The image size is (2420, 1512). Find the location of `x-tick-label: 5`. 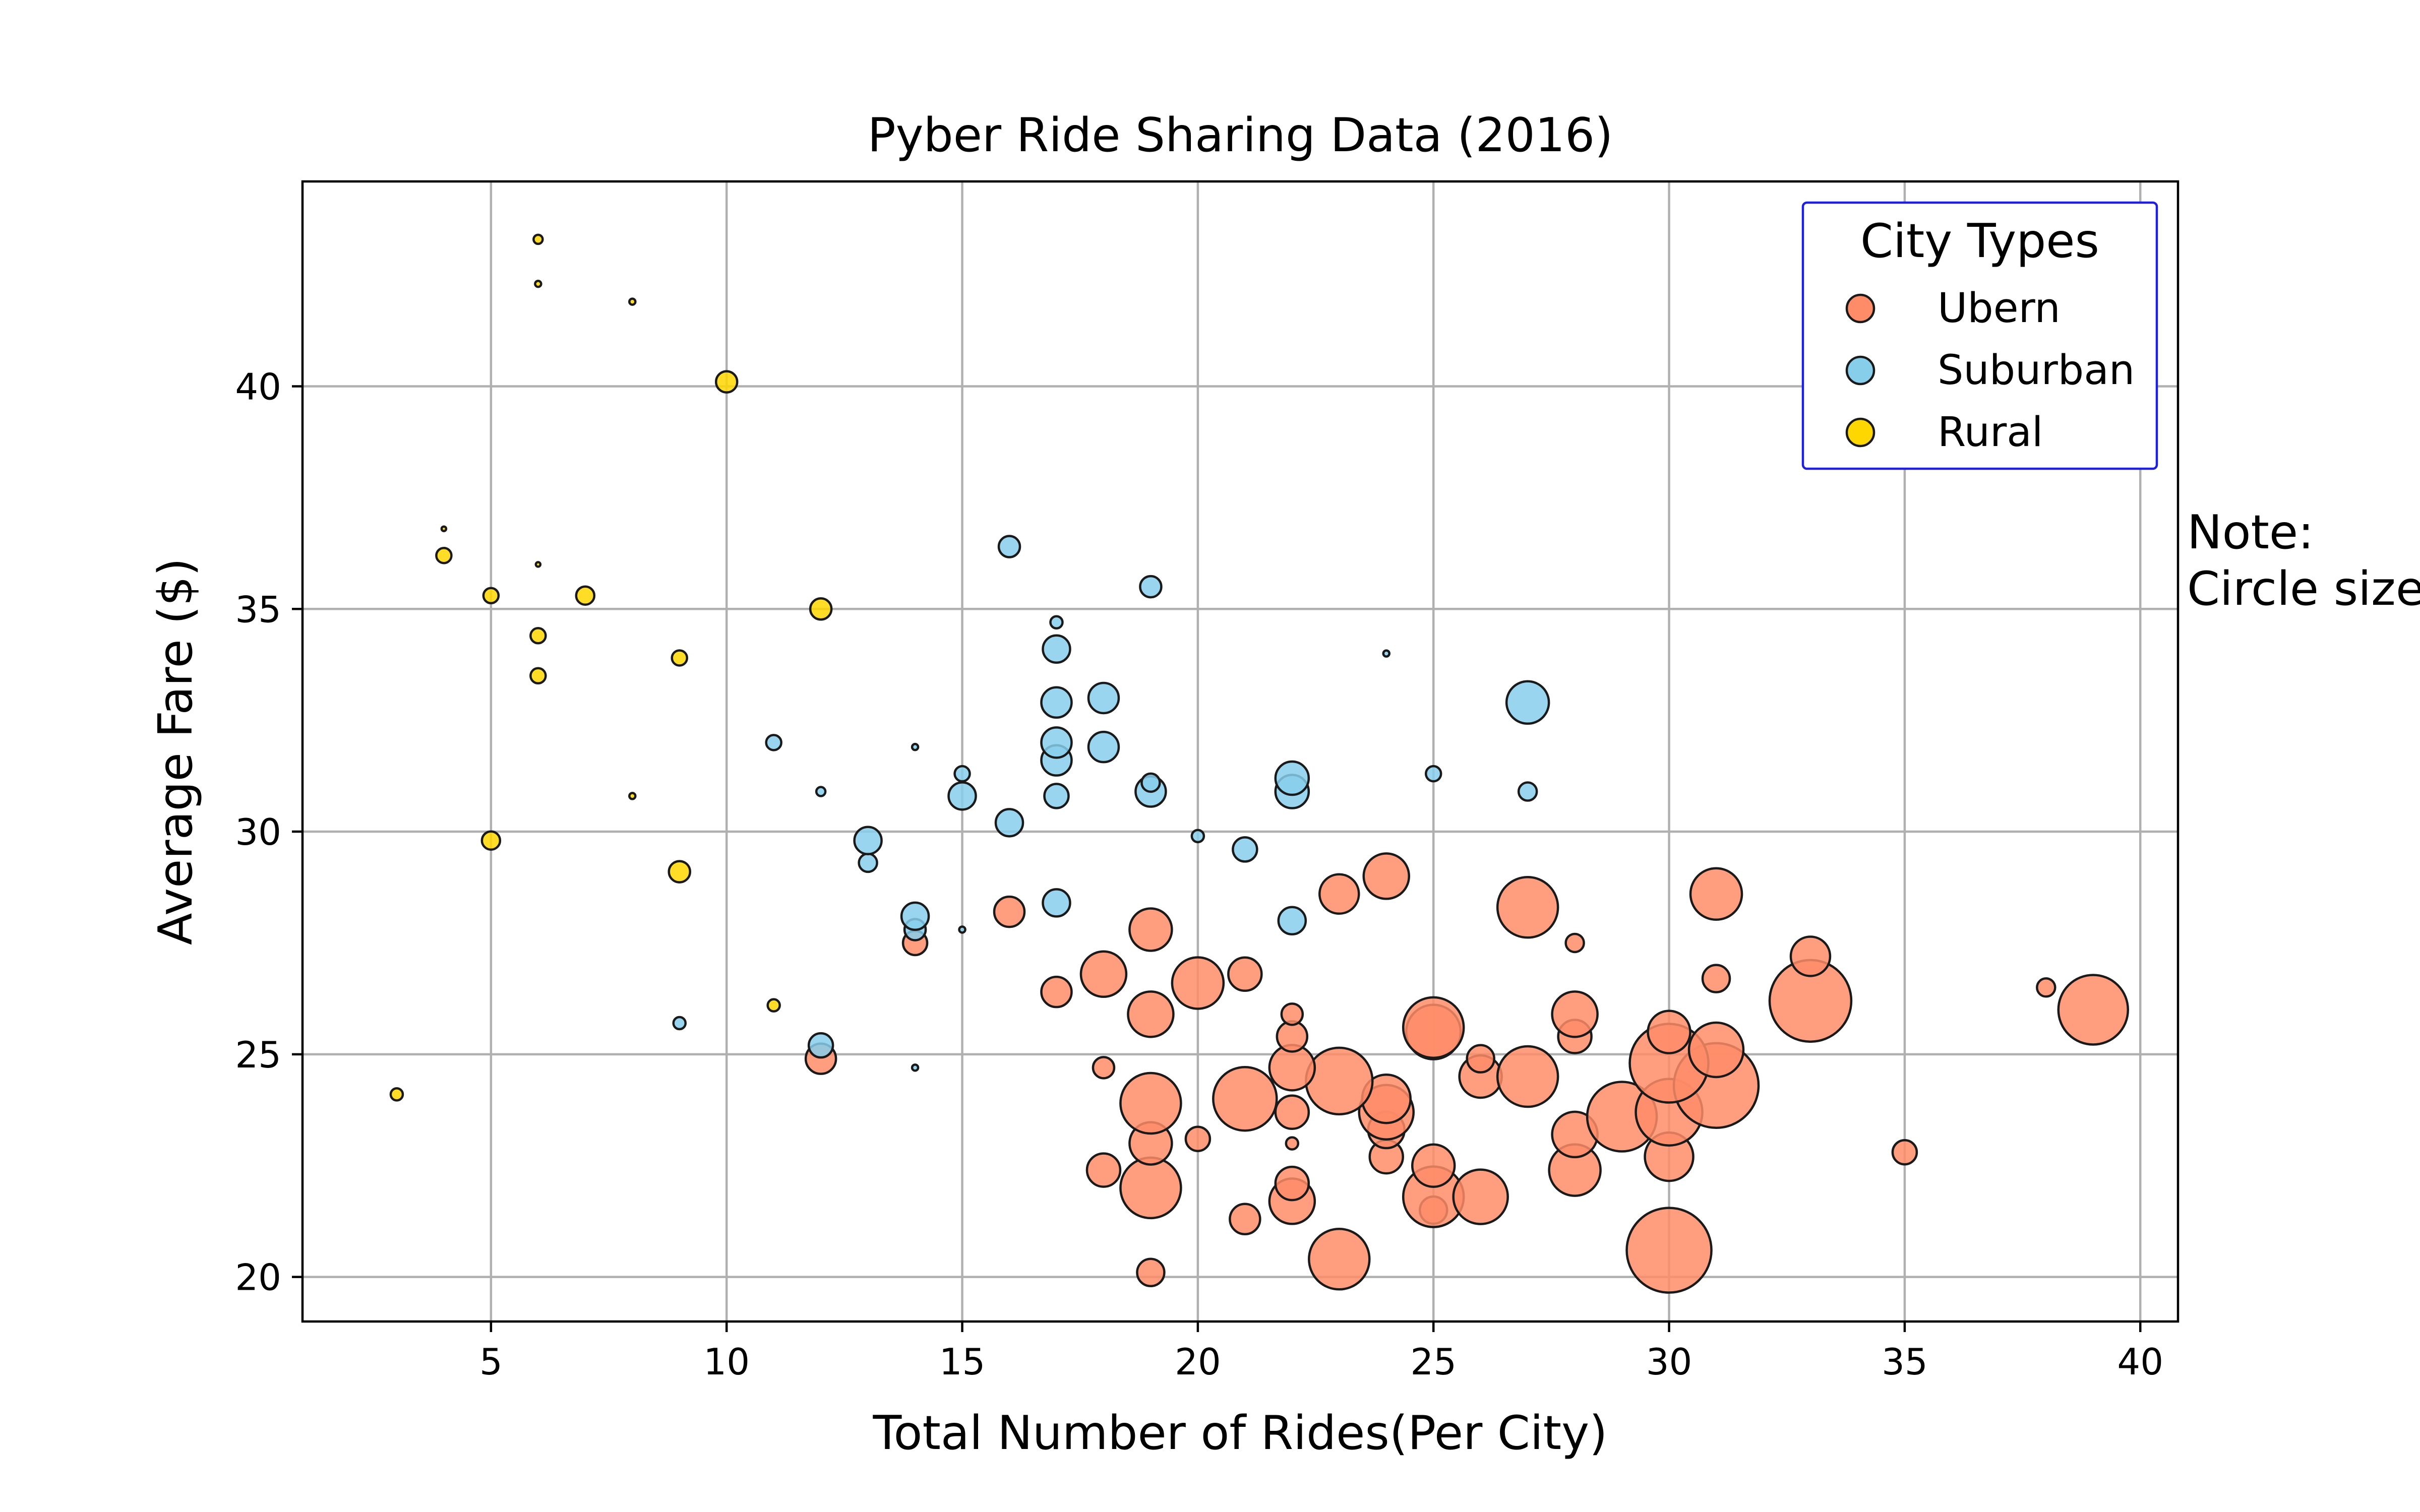

x-tick-label: 5 is located at coordinates (491, 1362).